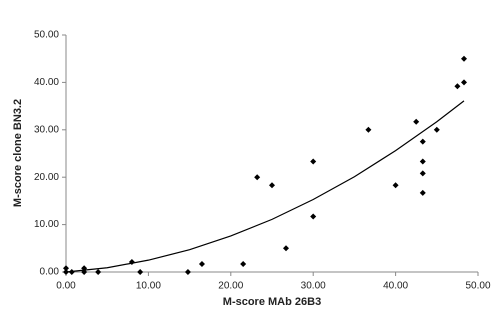 The height and width of the screenshot is (314, 500). Describe the element at coordinates (46, 82) in the screenshot. I see `y-tick-label: 40.00` at that location.